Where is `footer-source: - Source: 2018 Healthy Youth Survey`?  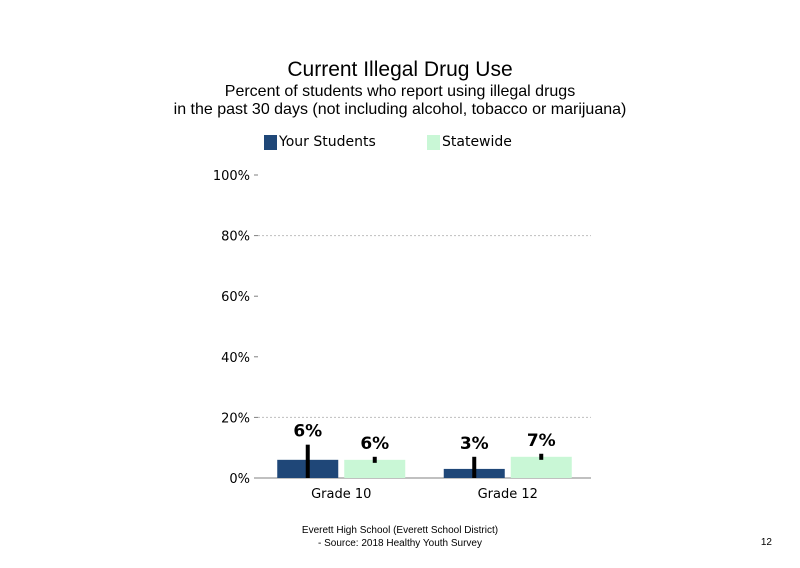 footer-source: - Source: 2018 Healthy Youth Survey is located at coordinates (400, 543).